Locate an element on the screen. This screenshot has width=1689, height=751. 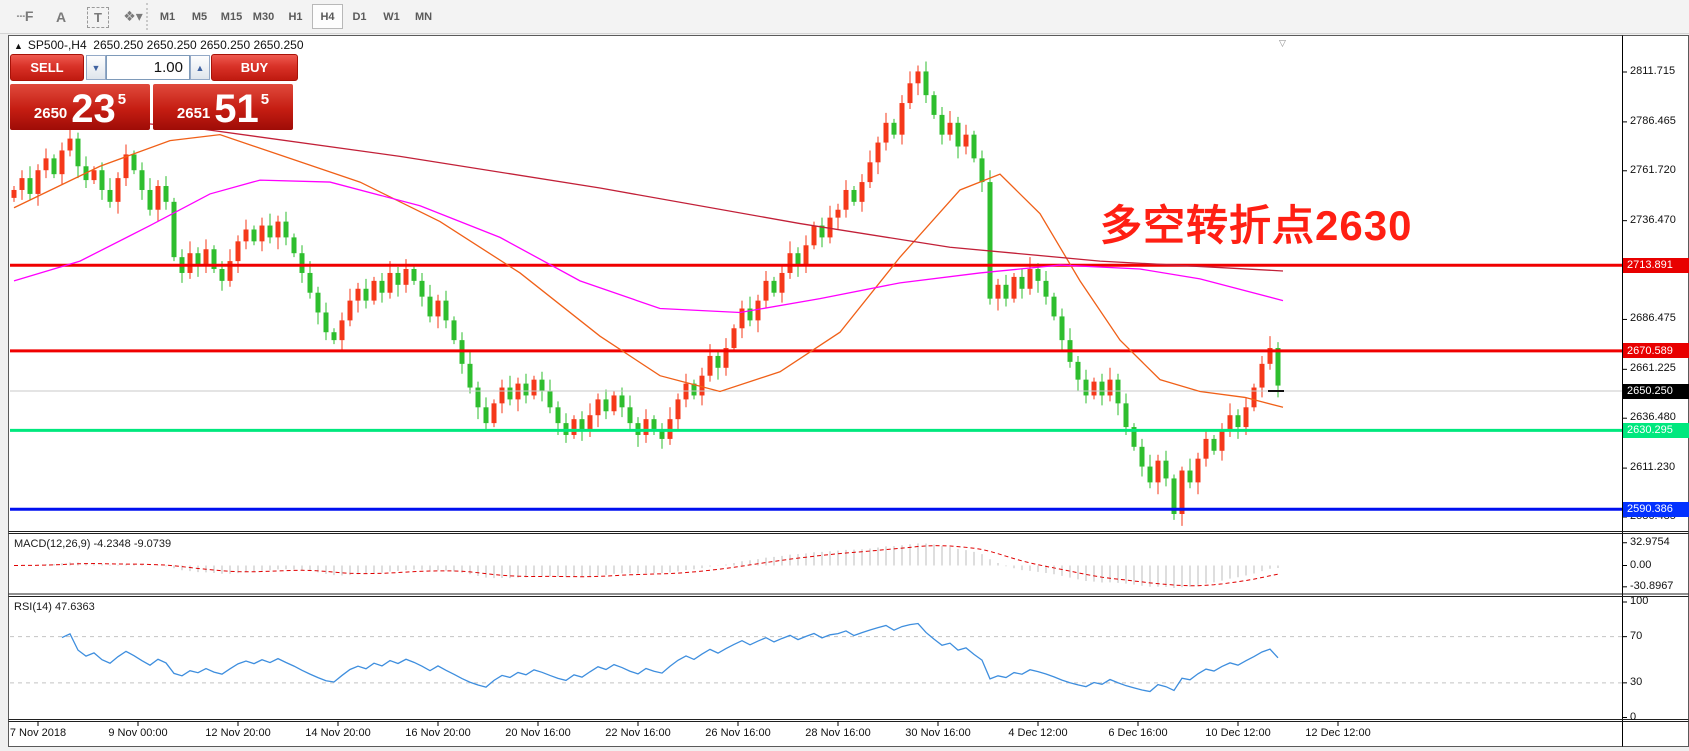
ask-pip-fraction: 5 is located at coordinates (265, 99).